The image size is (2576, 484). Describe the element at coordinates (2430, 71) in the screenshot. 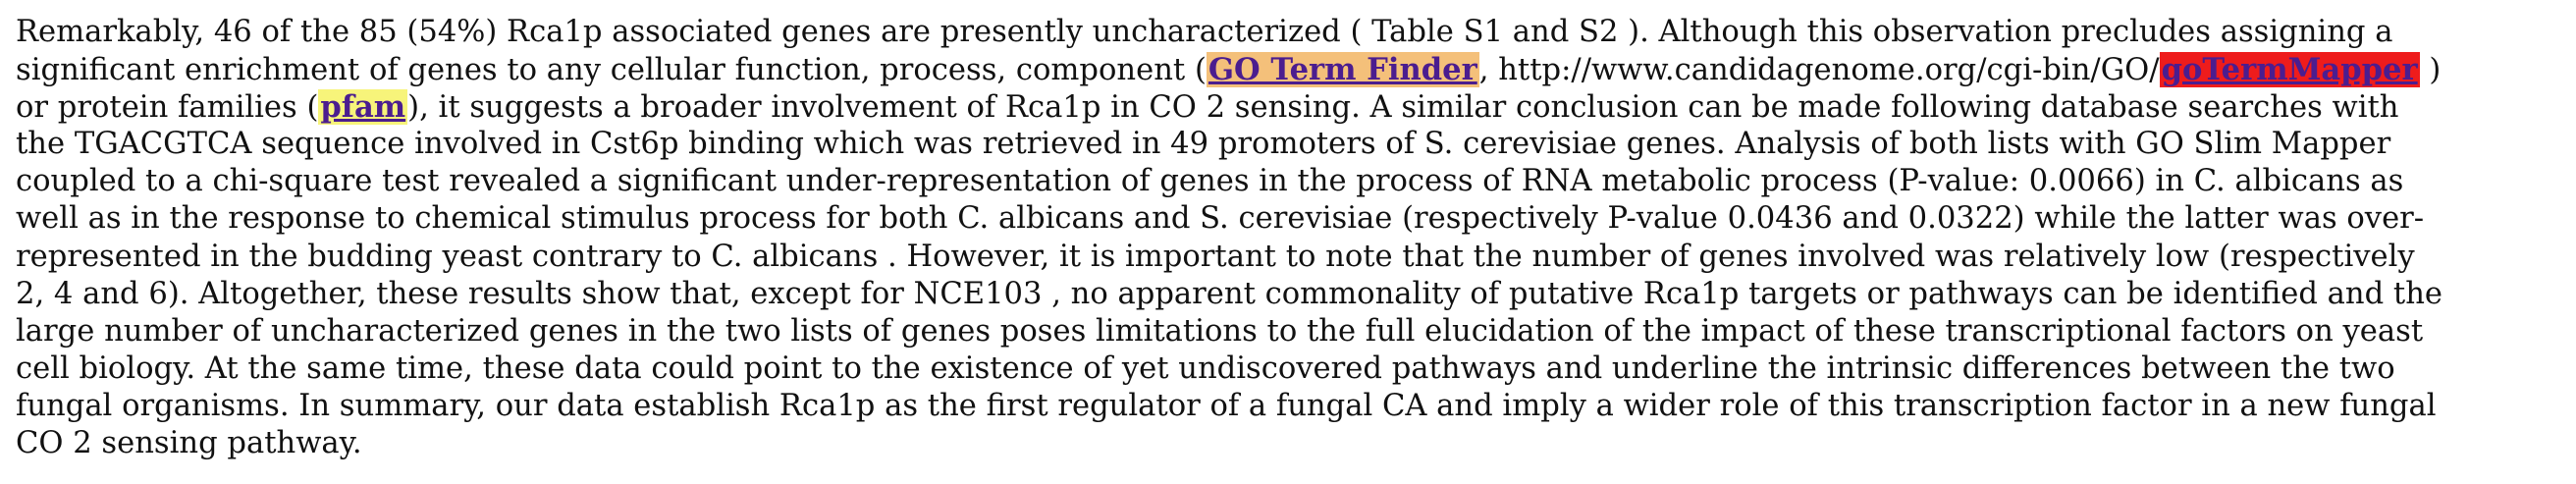

I see `text-segment: )` at that location.